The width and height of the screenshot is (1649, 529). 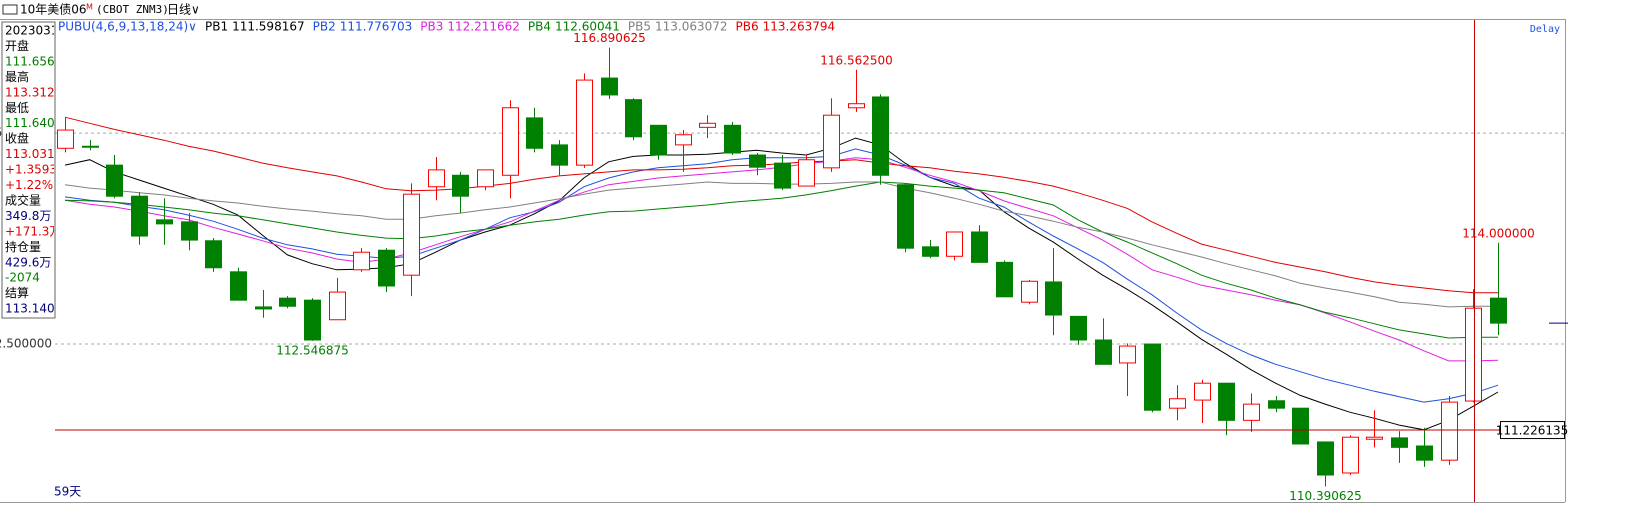 I want to click on info-line: 113.140, so click(x=30, y=309).